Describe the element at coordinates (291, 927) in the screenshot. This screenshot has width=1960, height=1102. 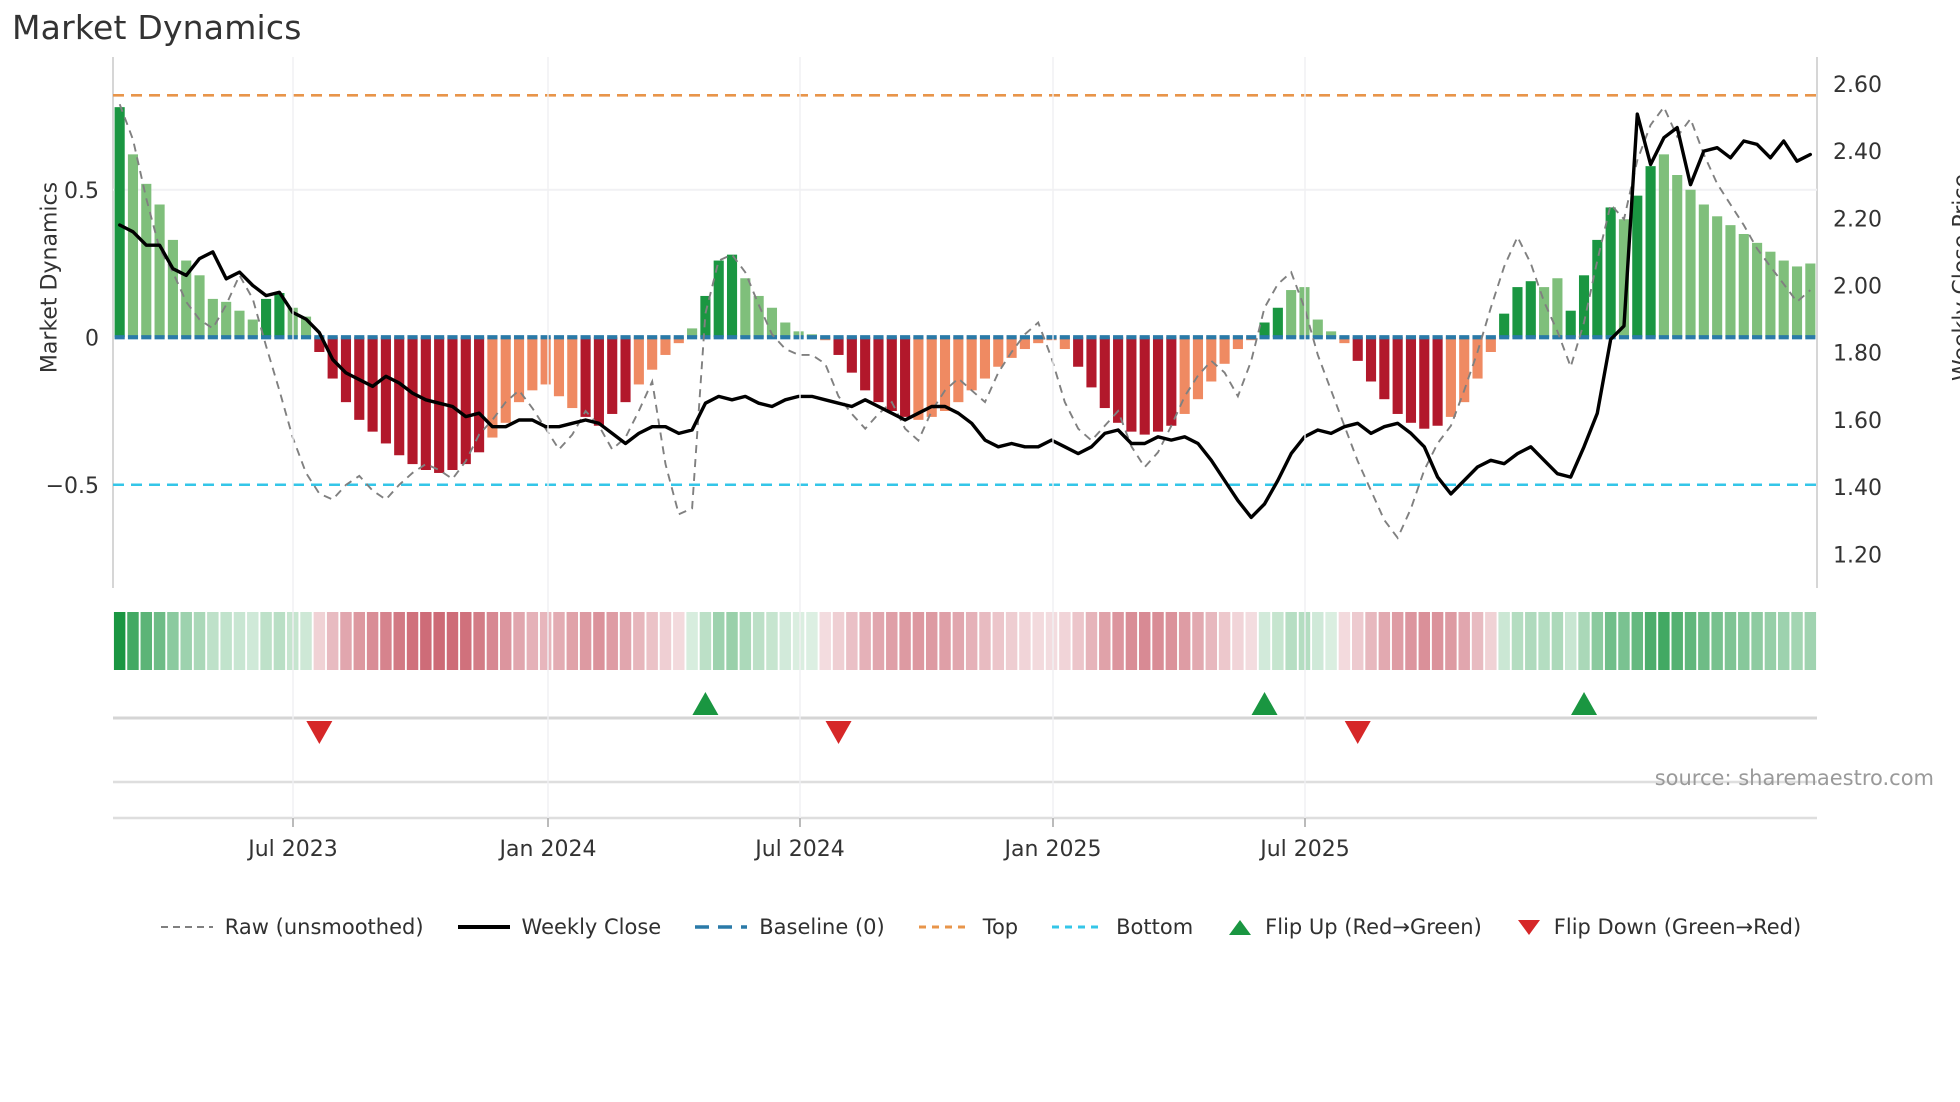
I see `legend-item: Raw (unsmoothed)` at that location.